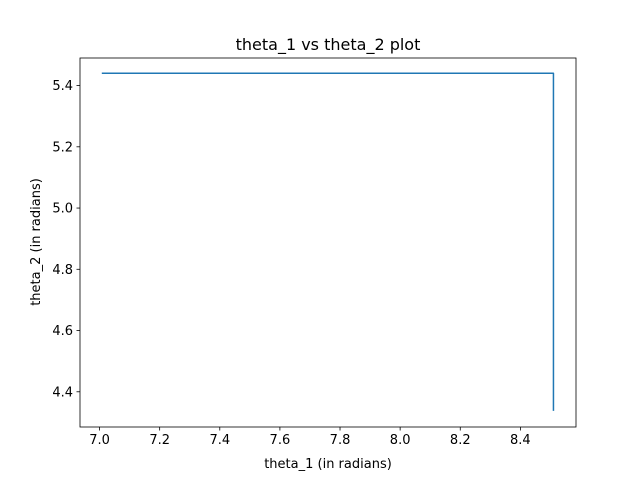 The height and width of the screenshot is (484, 640). What do you see at coordinates (219, 440) in the screenshot?
I see `x-tick-label: 7.4` at bounding box center [219, 440].